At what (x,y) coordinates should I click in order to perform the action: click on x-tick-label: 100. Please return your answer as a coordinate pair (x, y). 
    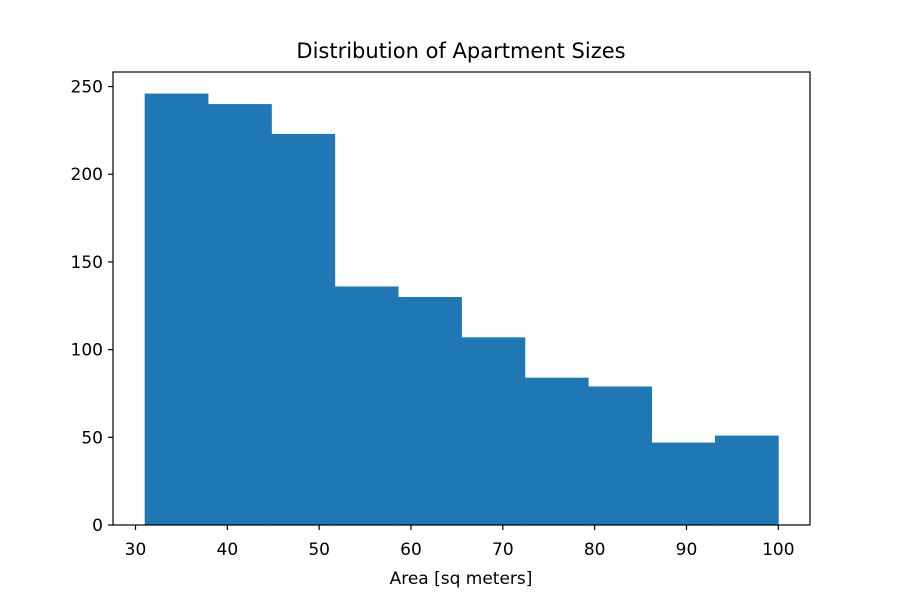
    Looking at the image, I should click on (778, 550).